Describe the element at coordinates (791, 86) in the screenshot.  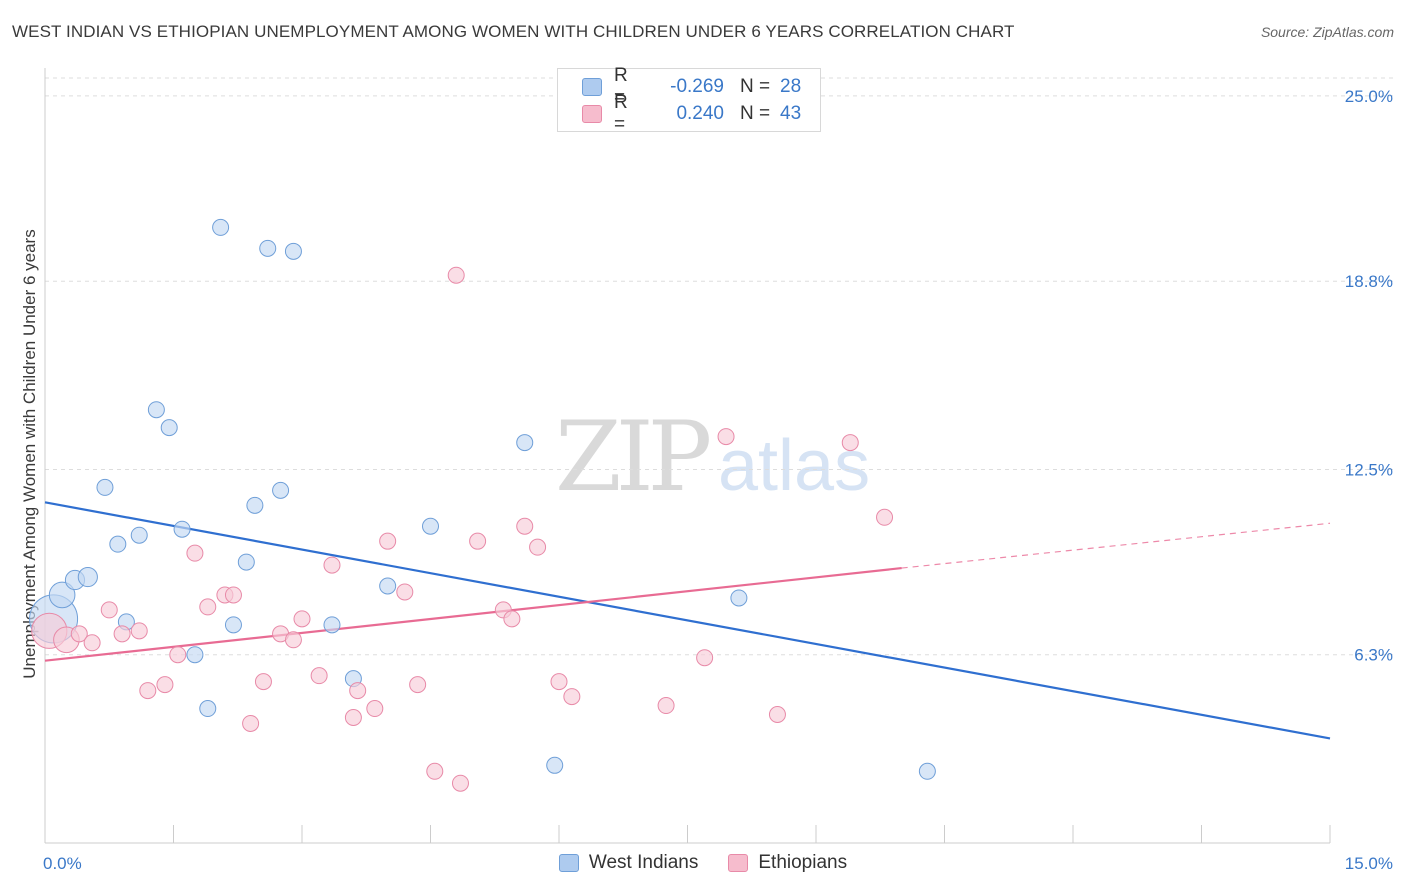
I see `legend-n-value: 28` at that location.